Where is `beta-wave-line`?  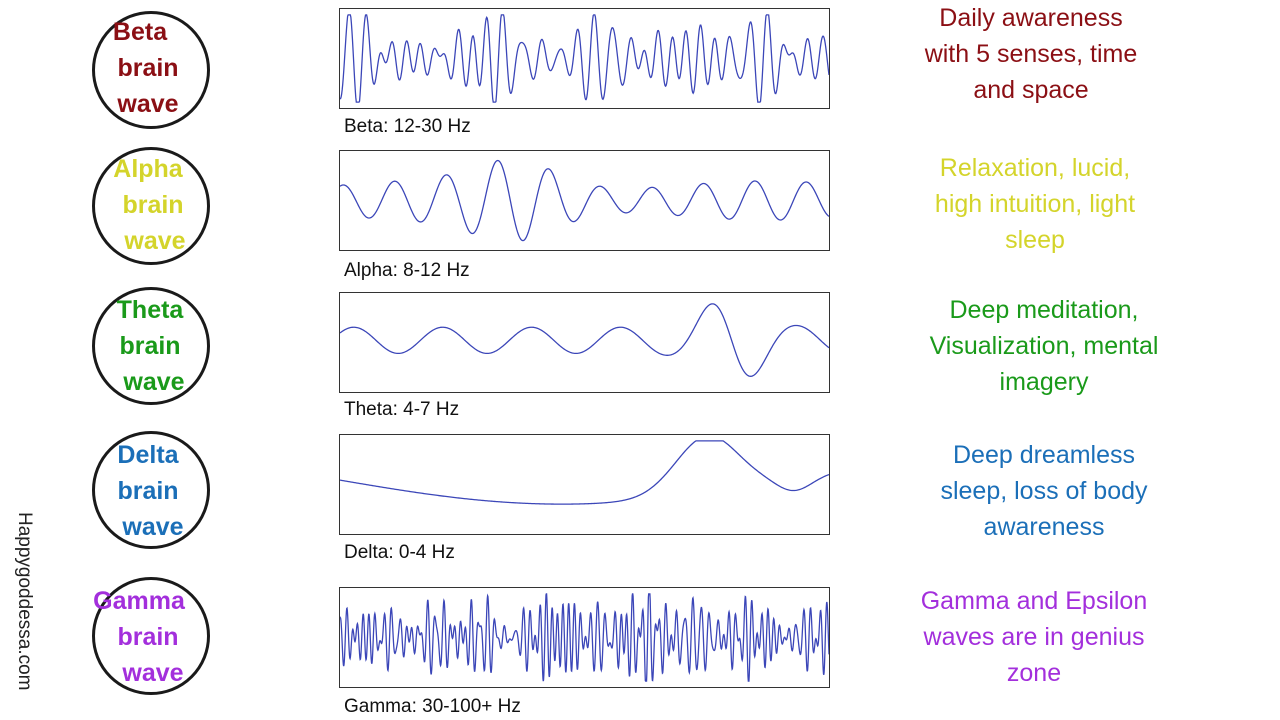
beta-wave-line is located at coordinates (584, 58).